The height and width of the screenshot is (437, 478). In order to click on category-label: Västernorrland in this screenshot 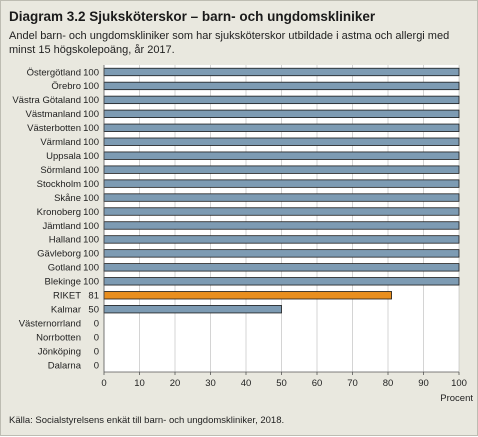, I will do `click(50, 323)`.